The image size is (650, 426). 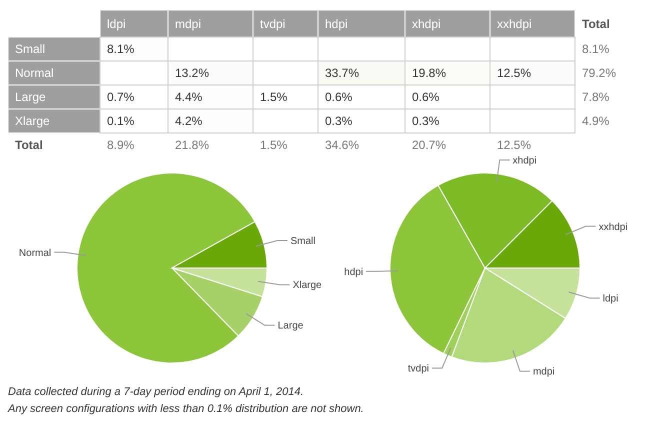 What do you see at coordinates (273, 24) in the screenshot?
I see `x-tick-label: tvdpi` at bounding box center [273, 24].